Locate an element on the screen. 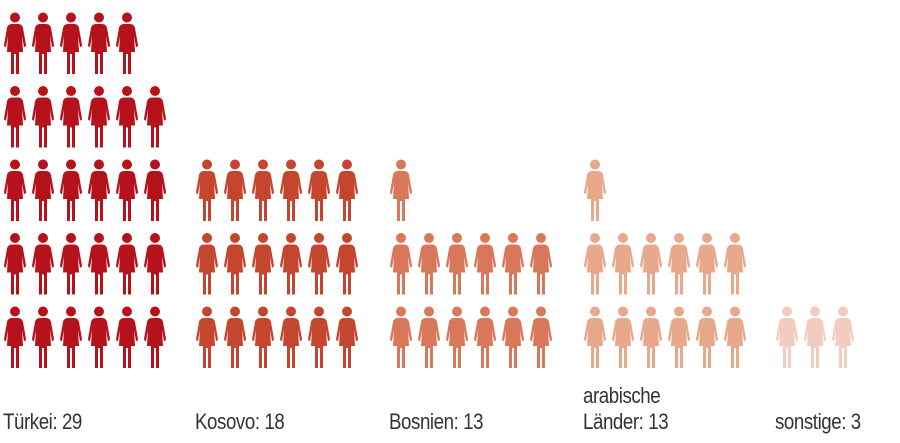 This screenshot has height=443, width=900. category-label: Kosovo: 18 is located at coordinates (240, 421).